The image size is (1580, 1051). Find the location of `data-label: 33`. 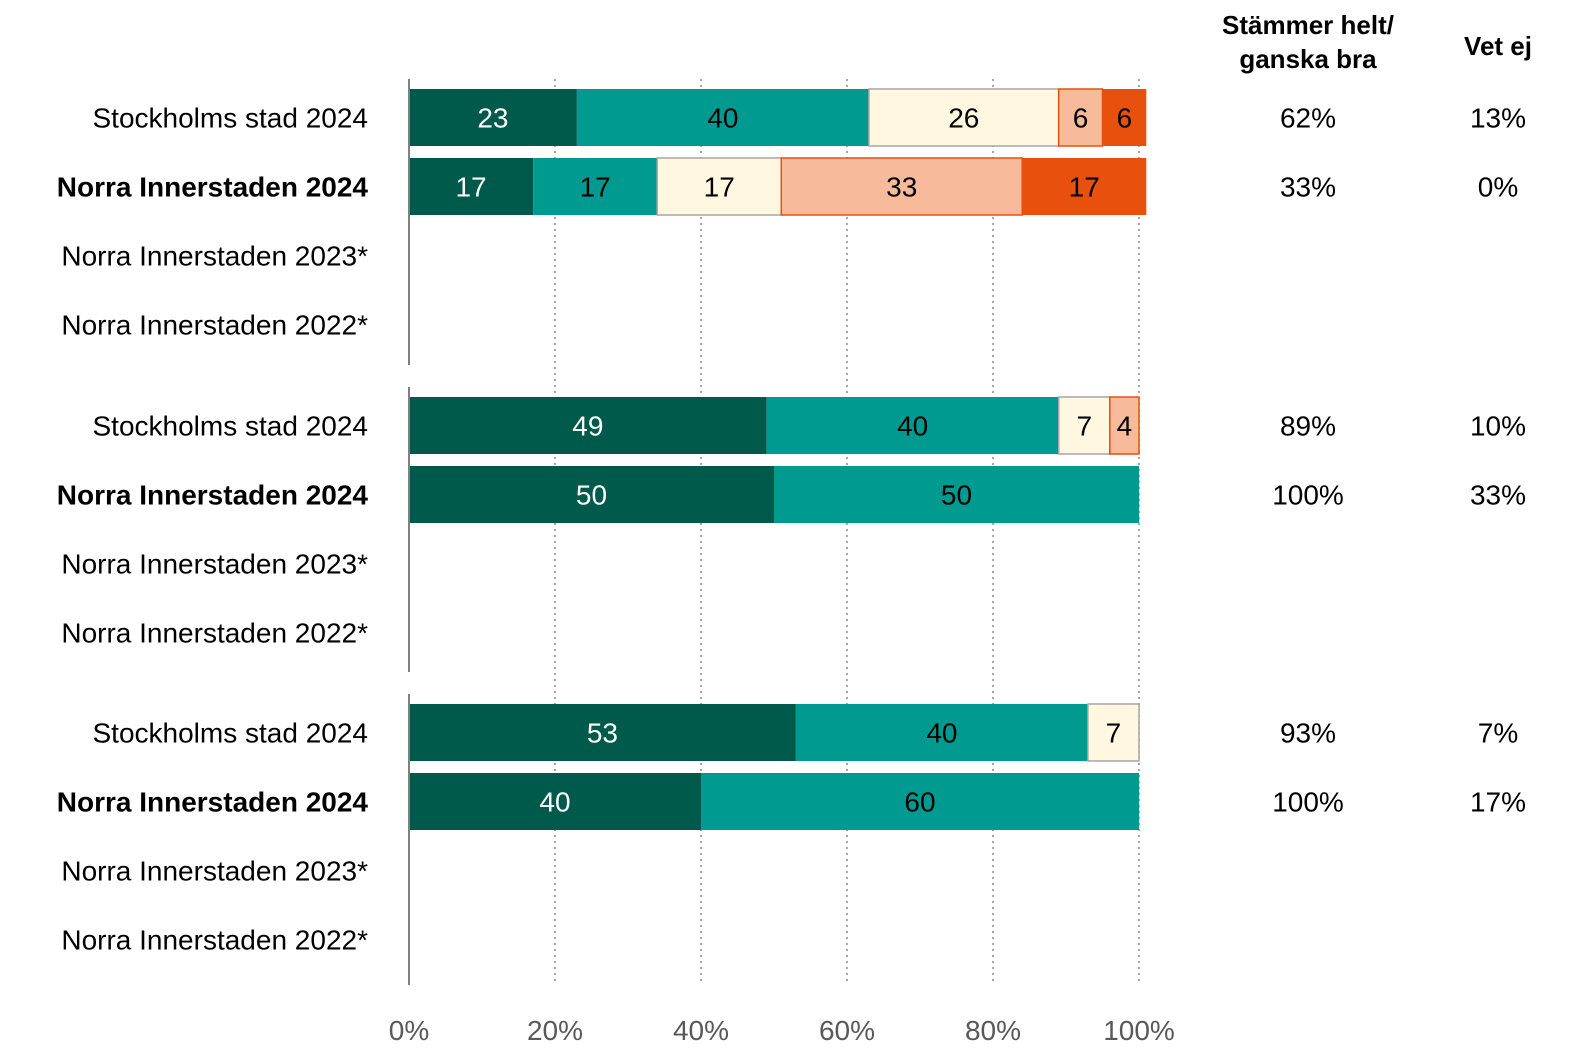

data-label: 33 is located at coordinates (901, 187).